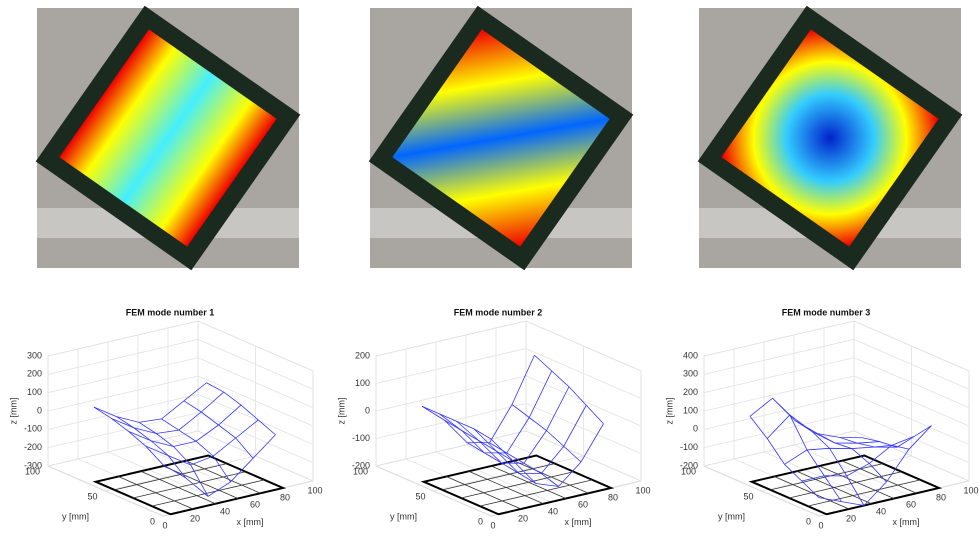 The image size is (979, 538). What do you see at coordinates (33, 465) in the screenshot?
I see `z-tick-label: -300` at bounding box center [33, 465].